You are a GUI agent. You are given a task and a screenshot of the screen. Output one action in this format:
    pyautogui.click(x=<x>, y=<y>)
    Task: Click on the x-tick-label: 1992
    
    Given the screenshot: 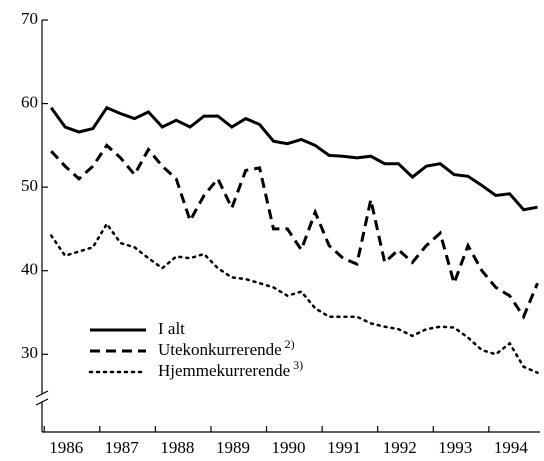 What is the action you would take?
    pyautogui.click(x=400, y=447)
    